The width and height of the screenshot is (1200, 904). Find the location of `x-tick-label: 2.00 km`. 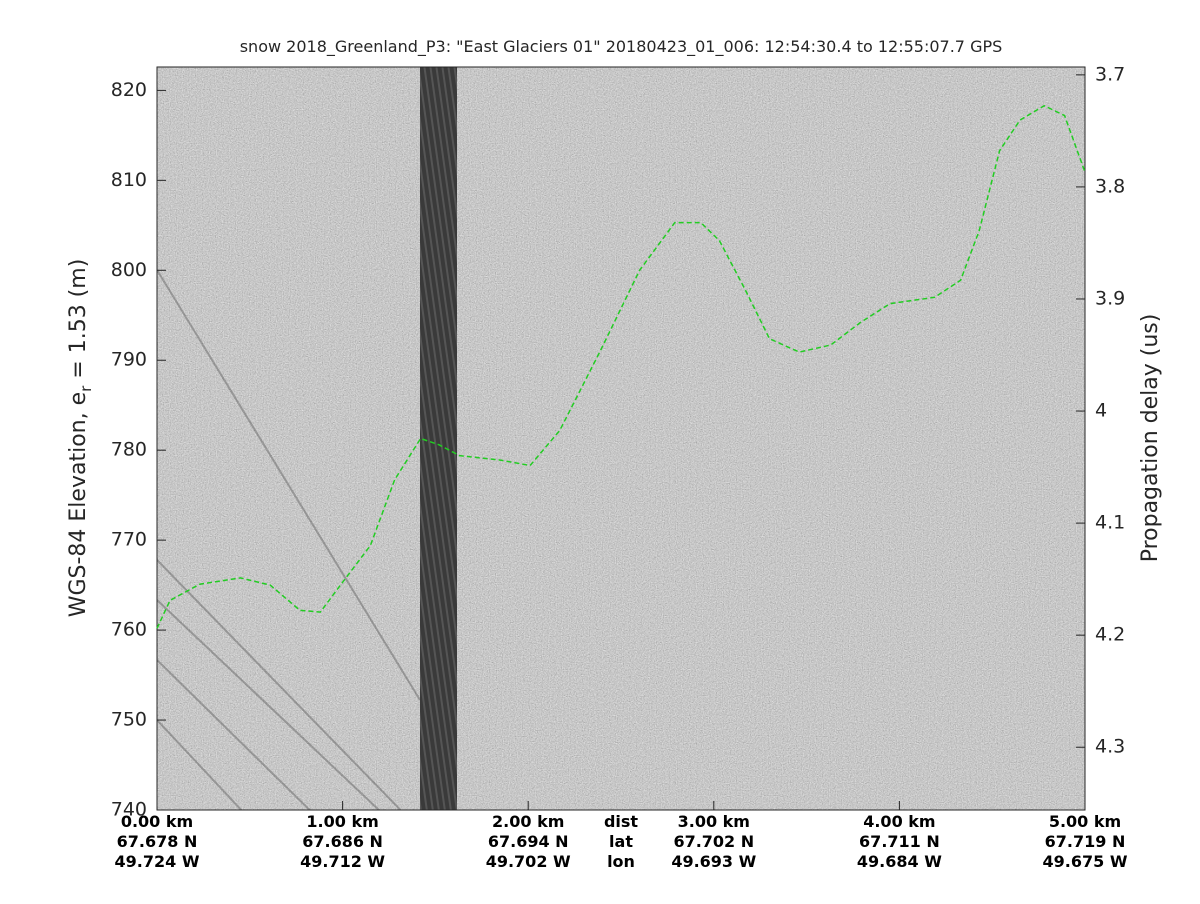

x-tick-label: 2.00 km is located at coordinates (528, 821).